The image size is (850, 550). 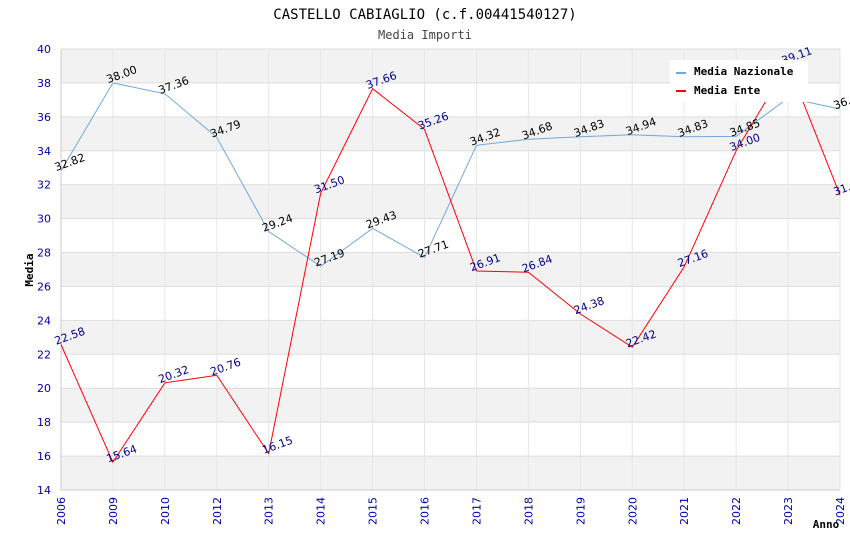 I want to click on legend-label-media-ente: Media Ente, so click(x=727, y=90).